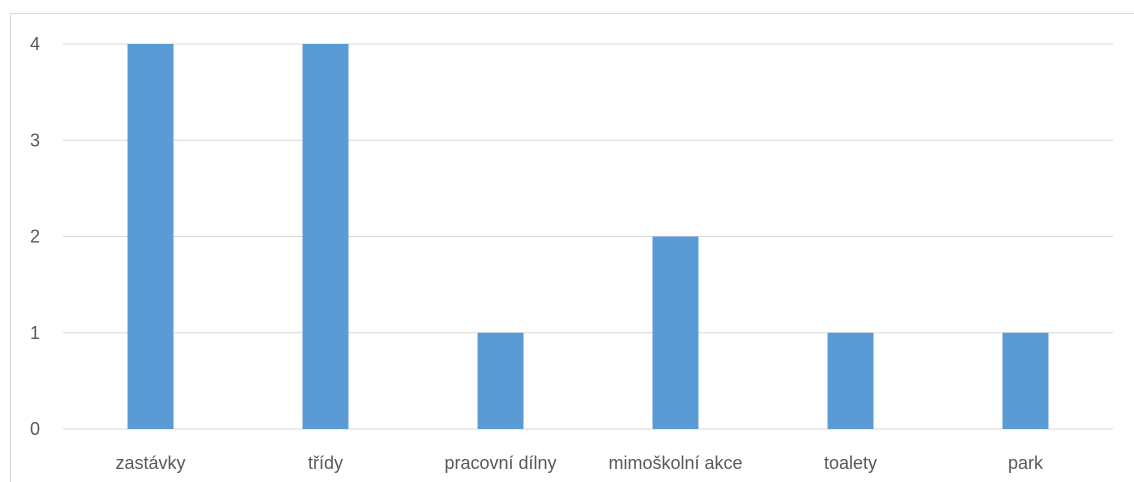 Image resolution: width=1134 pixels, height=482 pixels. Describe the element at coordinates (35, 333) in the screenshot. I see `y-tick-label: 1` at that location.